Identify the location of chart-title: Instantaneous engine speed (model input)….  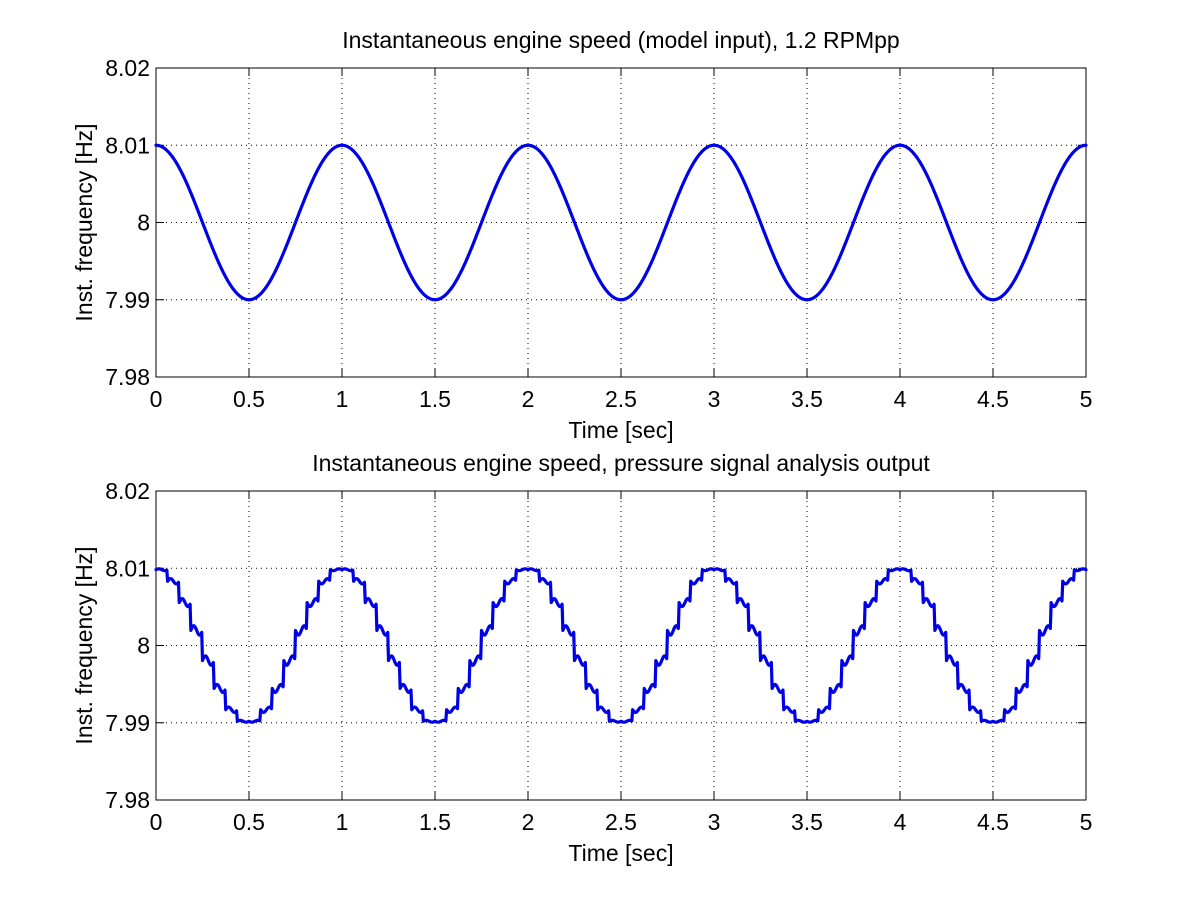
(620, 40).